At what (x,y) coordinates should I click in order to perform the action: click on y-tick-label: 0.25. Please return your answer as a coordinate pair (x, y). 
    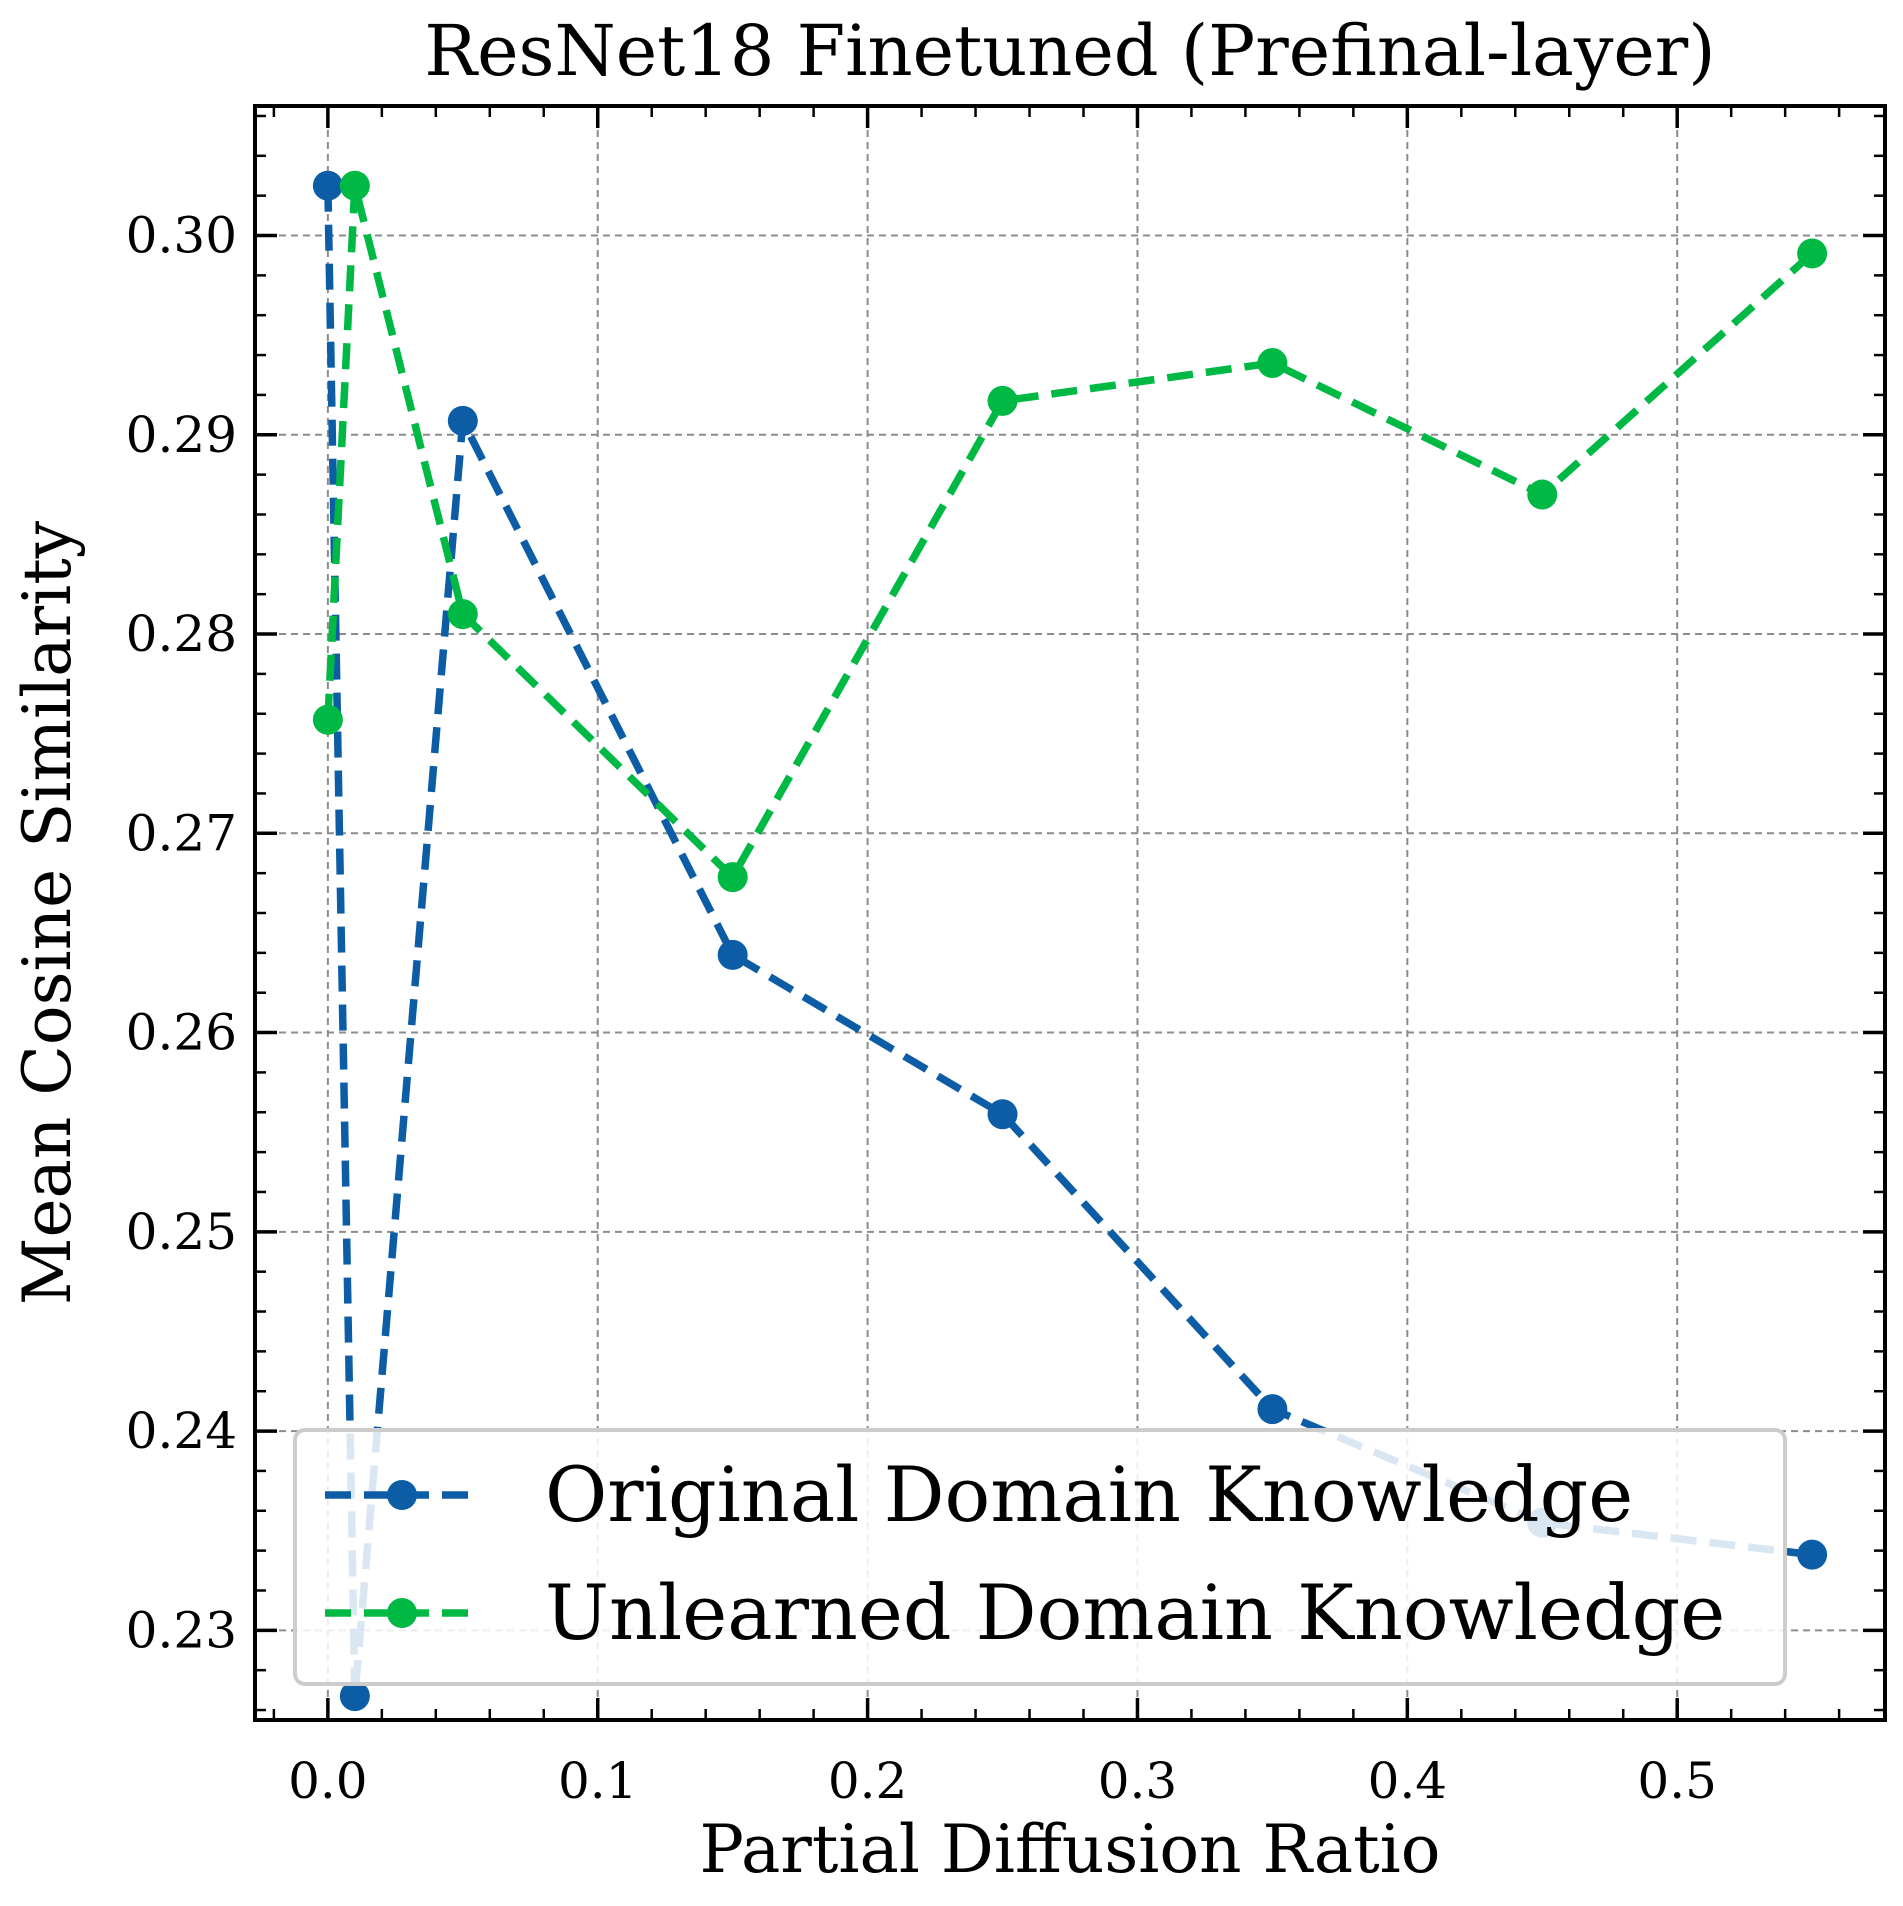
    Looking at the image, I should click on (181, 1232).